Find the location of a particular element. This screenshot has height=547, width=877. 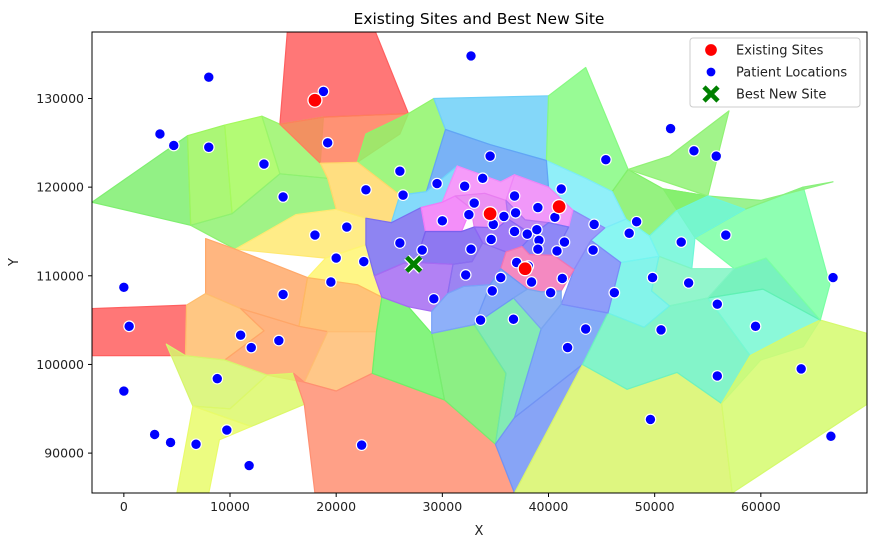

legend-entry-label: Best New Site is located at coordinates (781, 95).